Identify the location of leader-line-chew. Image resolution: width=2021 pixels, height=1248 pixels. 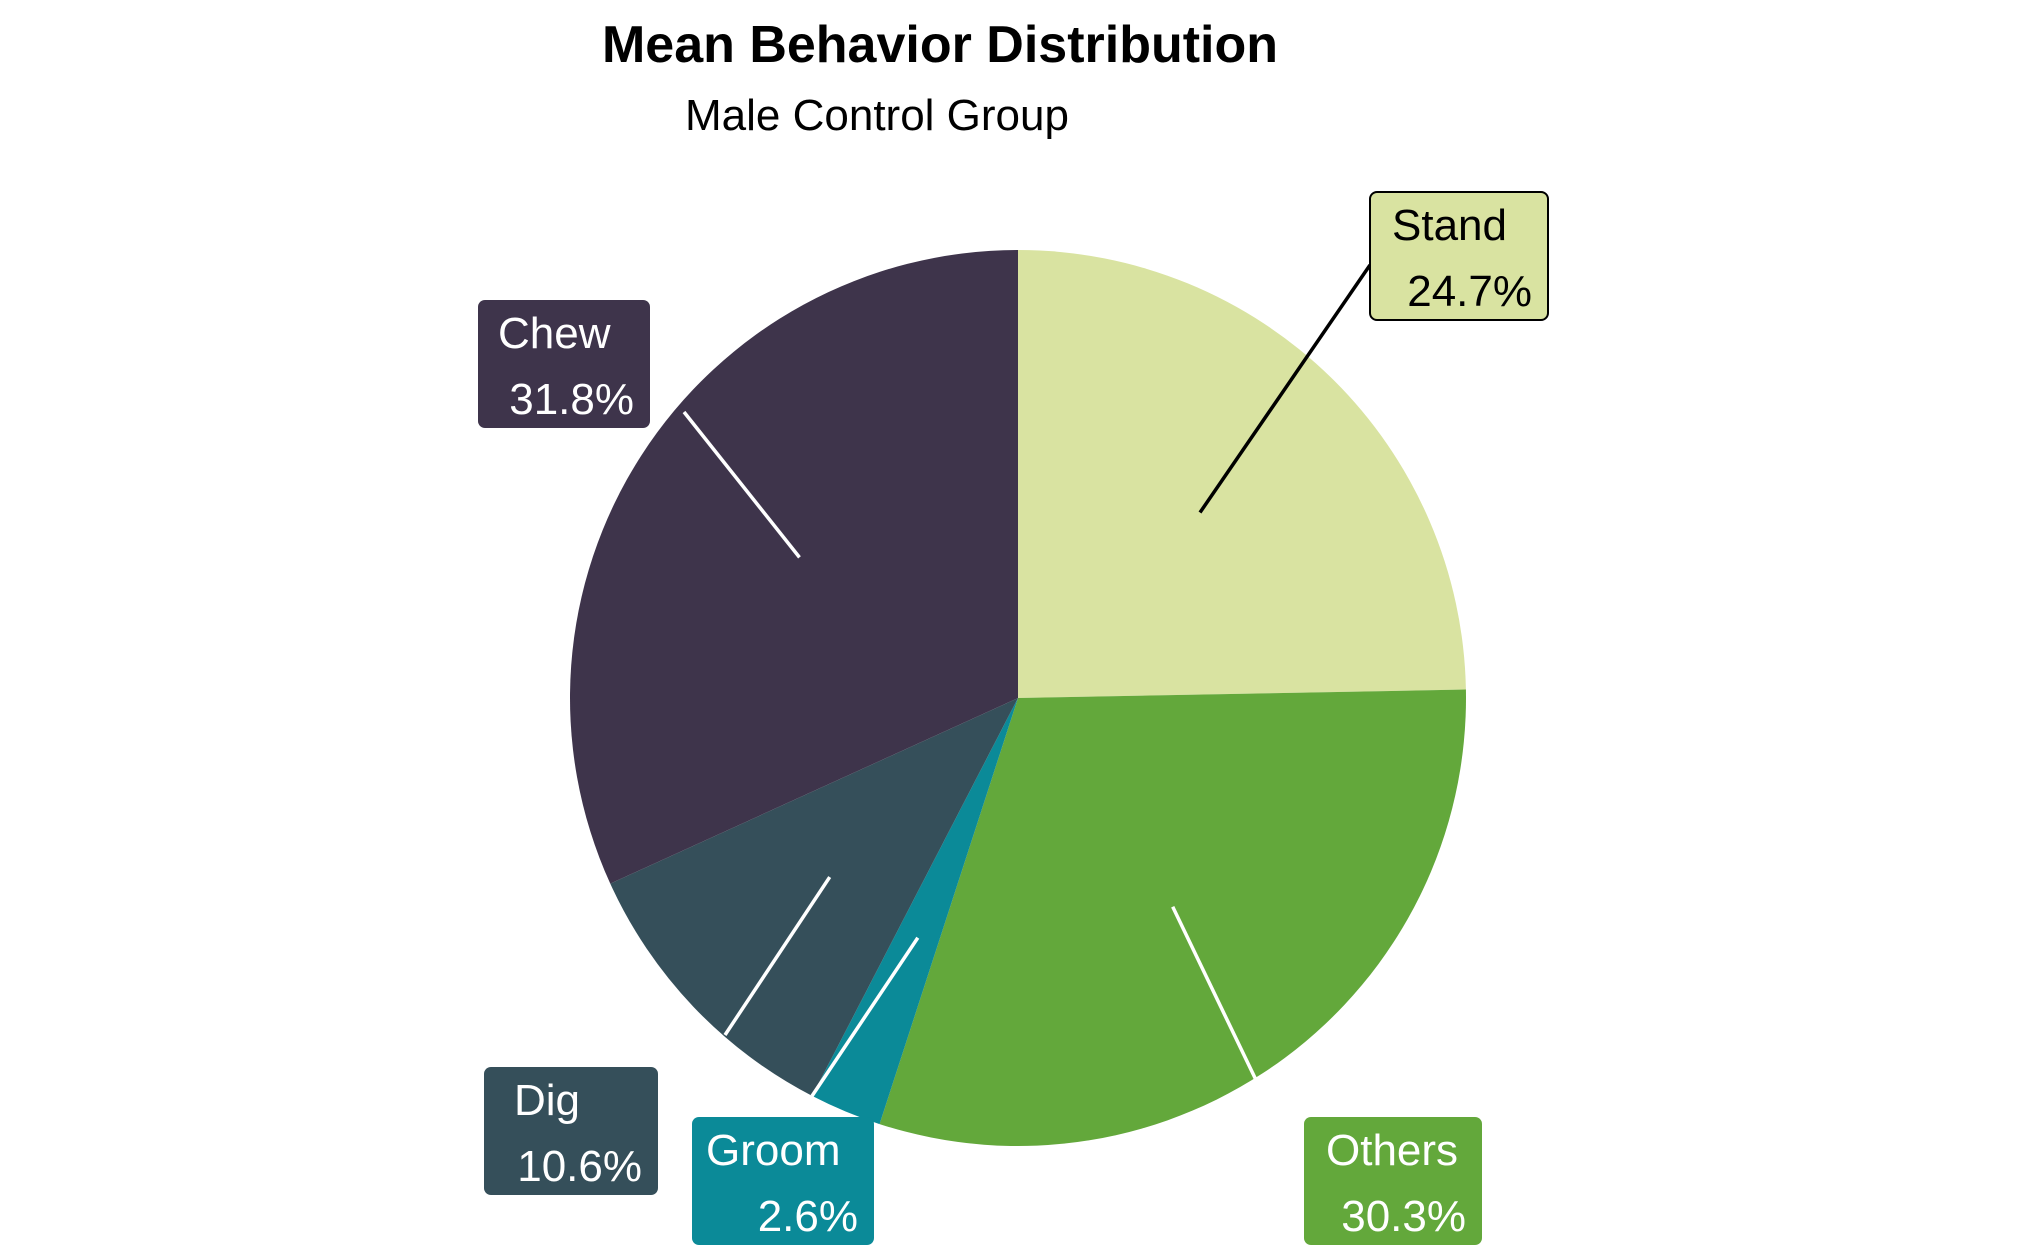
(741, 484).